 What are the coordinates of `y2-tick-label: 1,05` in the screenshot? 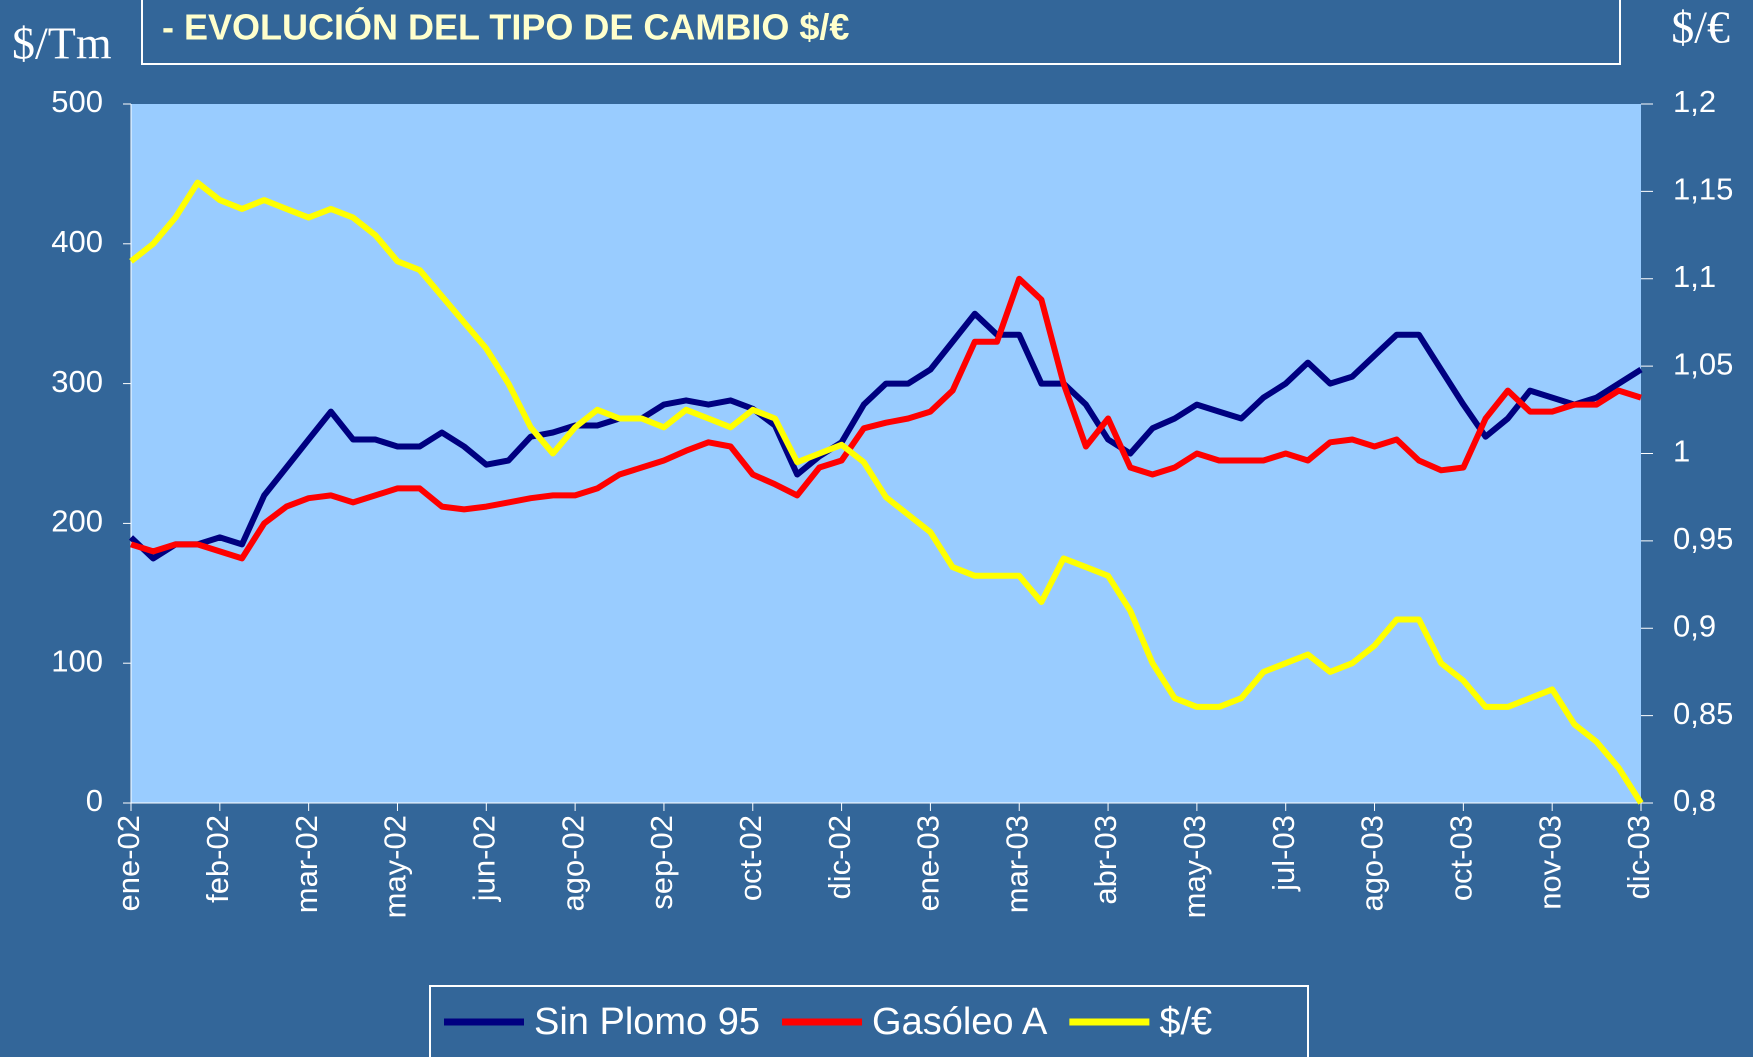 It's located at (1703, 363).